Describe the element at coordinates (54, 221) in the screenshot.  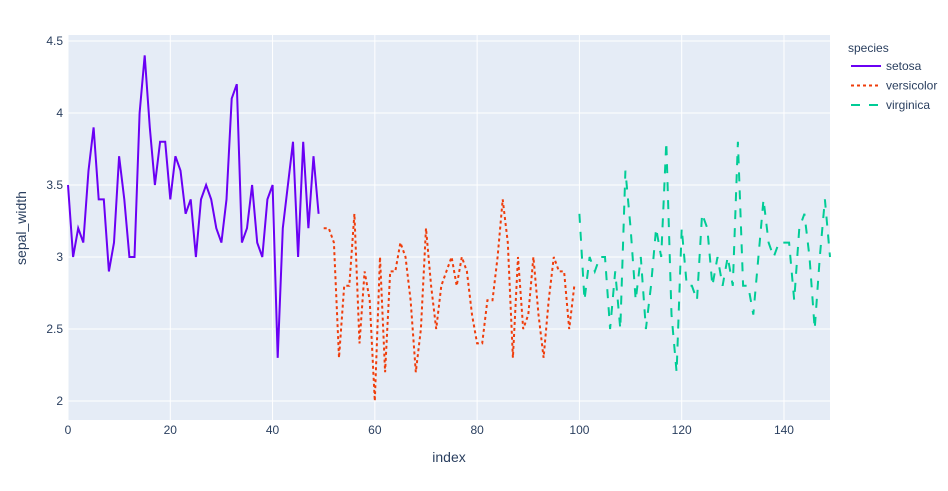
I see `y-axis-ticks: 2 2.5 3 3.5 4 4.5` at that location.